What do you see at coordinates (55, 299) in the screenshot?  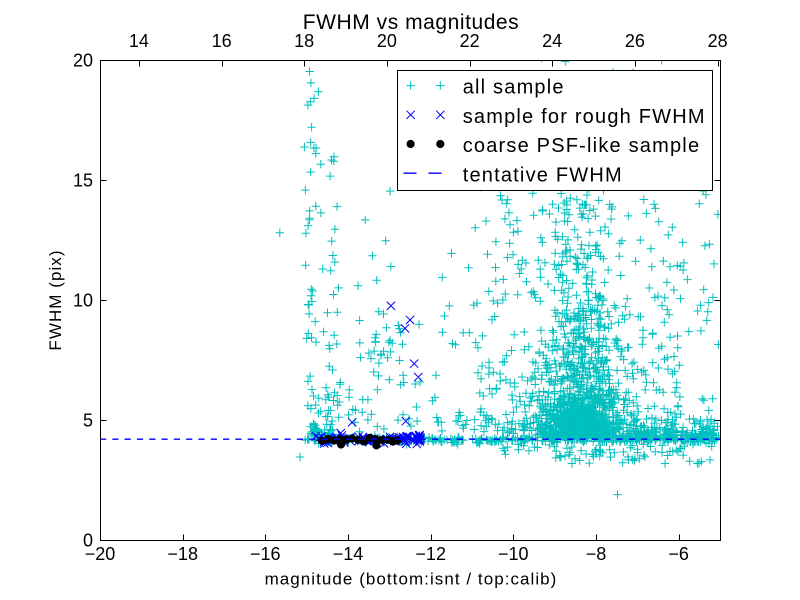 I see `svg-text: FWHM (pix)` at bounding box center [55, 299].